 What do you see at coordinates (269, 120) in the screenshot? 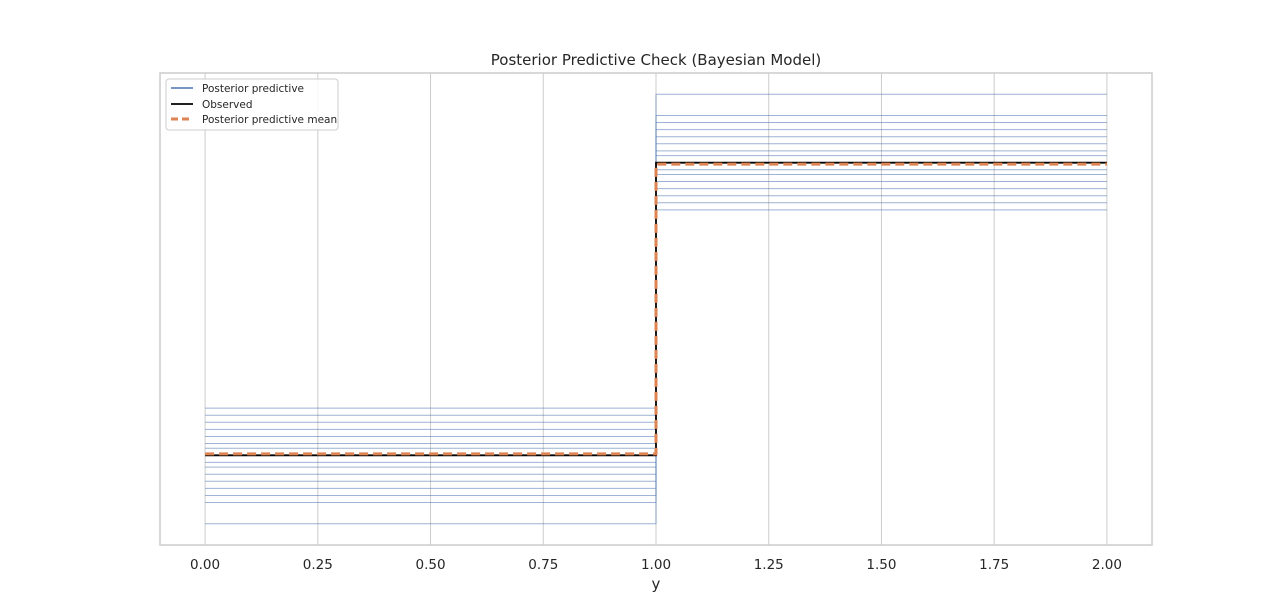
I see `legend-label-posterior-predictive-mean: Posterior predictive mean` at bounding box center [269, 120].